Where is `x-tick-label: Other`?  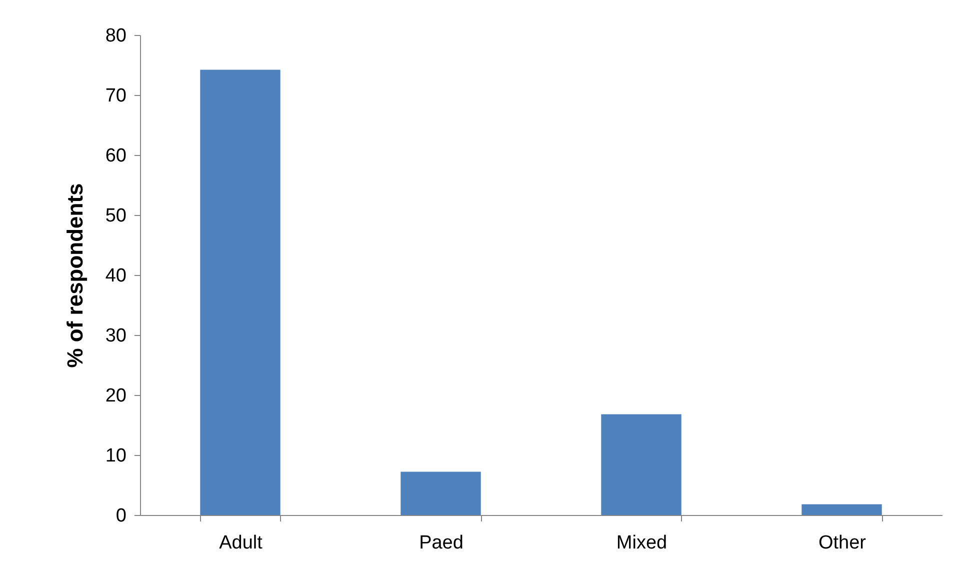 x-tick-label: Other is located at coordinates (842, 543).